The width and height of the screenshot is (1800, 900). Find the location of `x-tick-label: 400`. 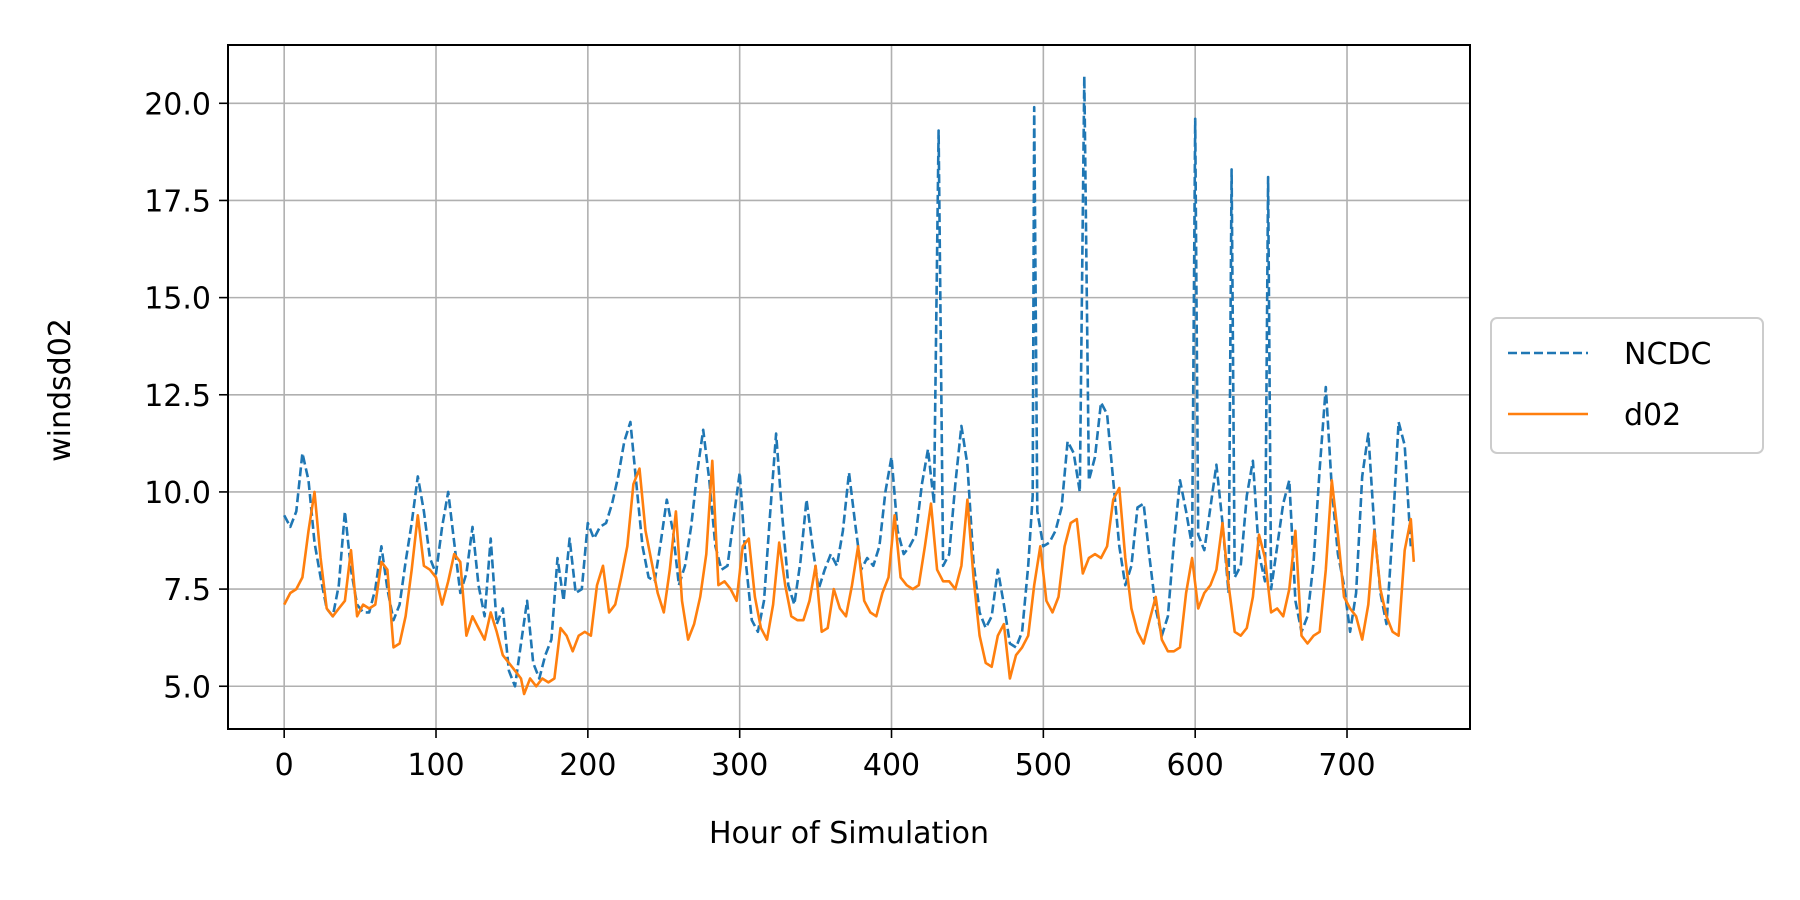

x-tick-label: 400 is located at coordinates (891, 765).